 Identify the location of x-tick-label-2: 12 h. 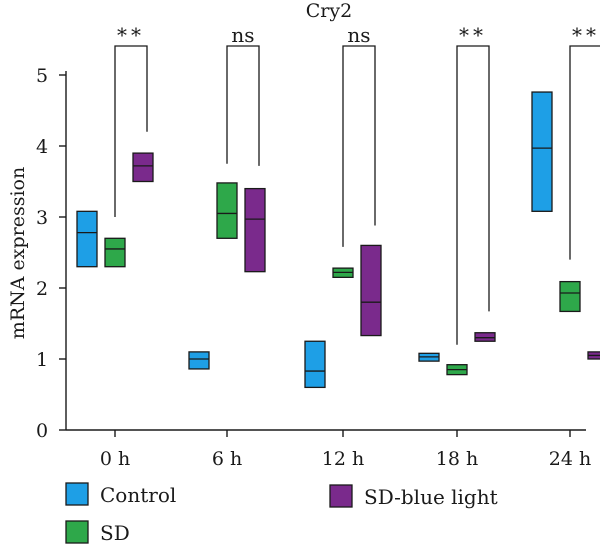
(343, 459).